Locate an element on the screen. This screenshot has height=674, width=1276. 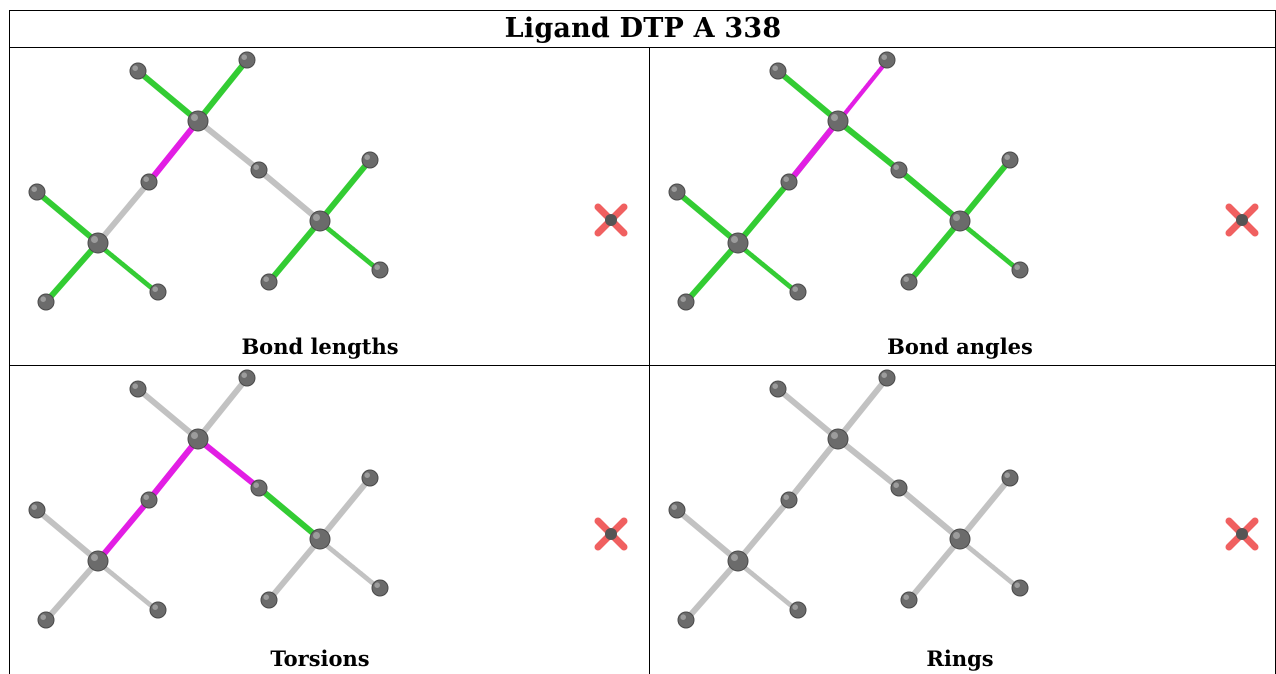
row-divider is located at coordinates (642, 365).